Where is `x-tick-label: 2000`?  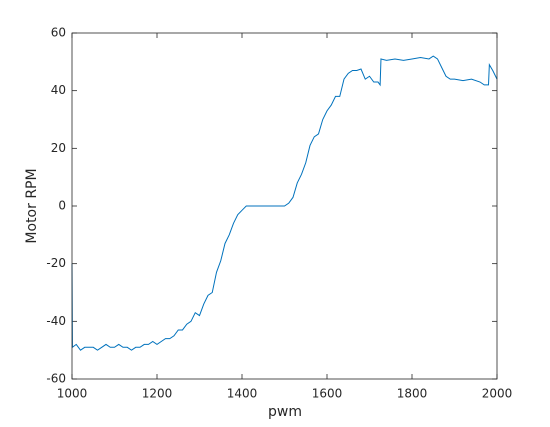
x-tick-label: 2000 is located at coordinates (497, 394).